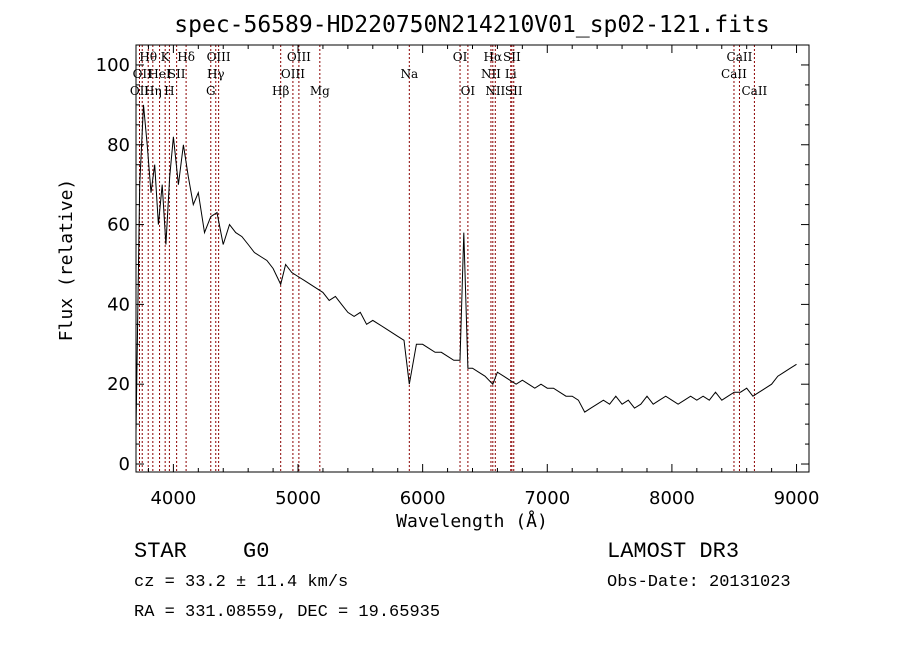 The width and height of the screenshot is (900, 649). Describe the element at coordinates (124, 464) in the screenshot. I see `y-tick-label: 0` at that location.